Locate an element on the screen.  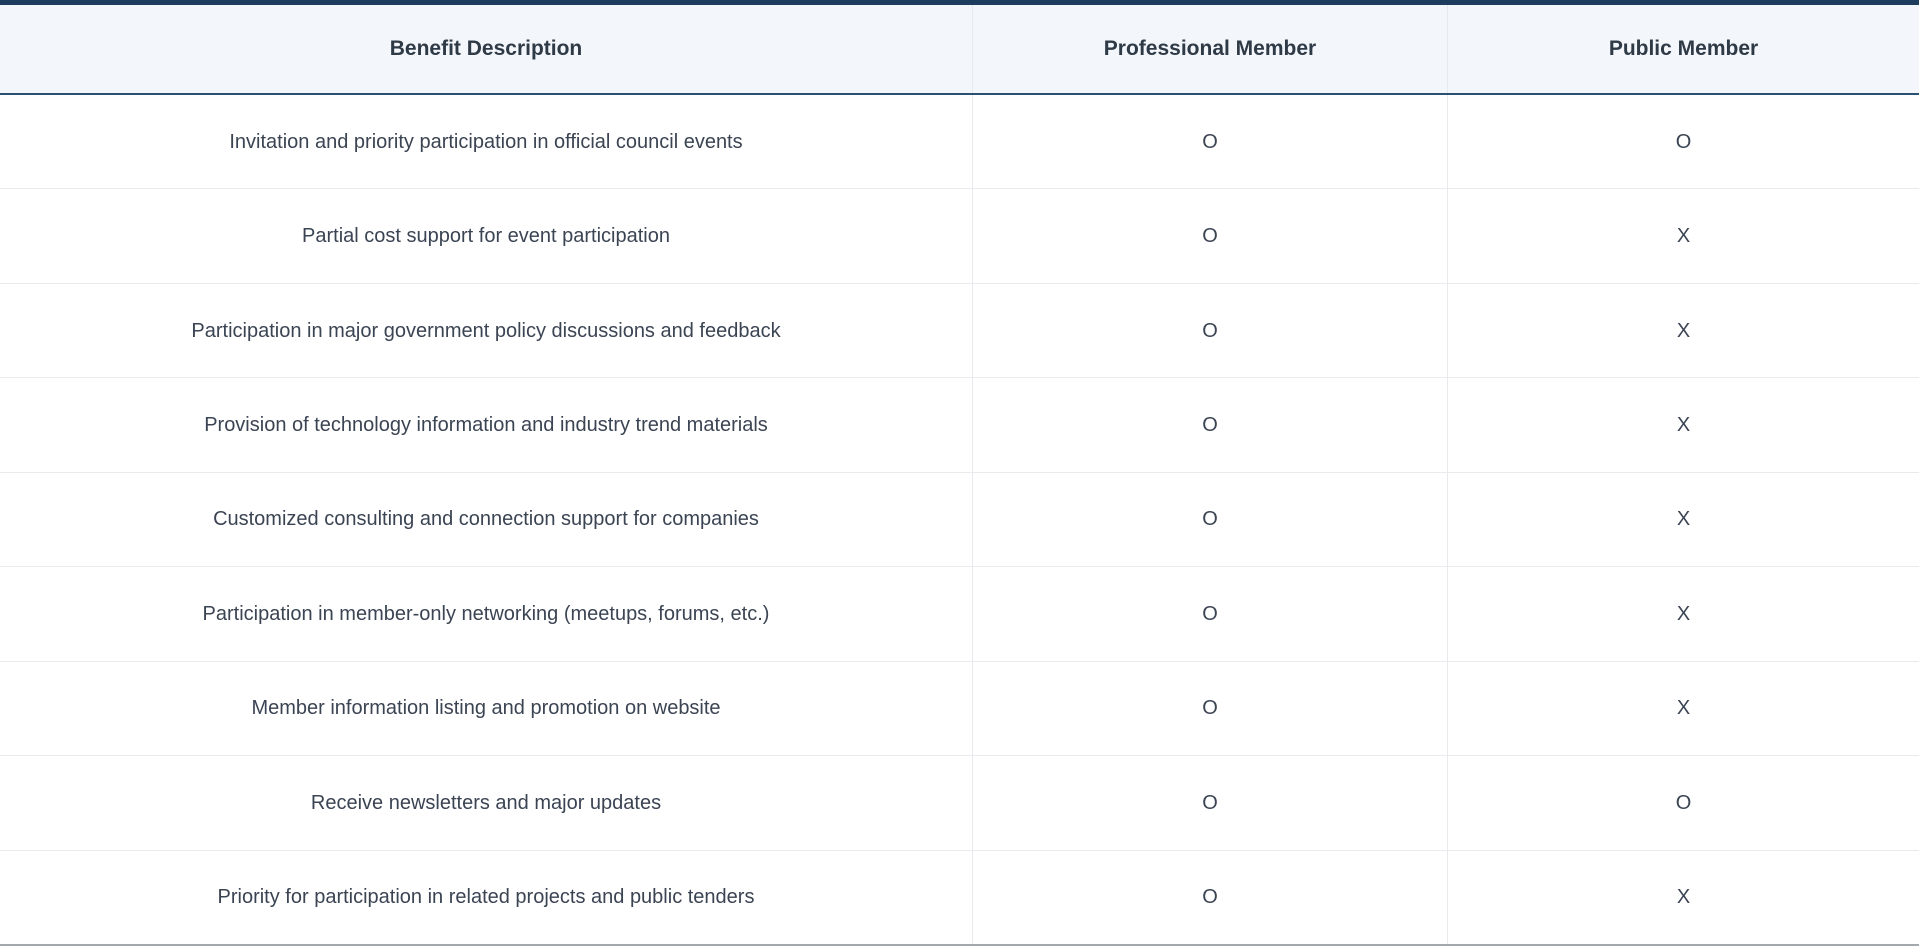
header-benefit-description: Benefit Description is located at coordinates (486, 49).